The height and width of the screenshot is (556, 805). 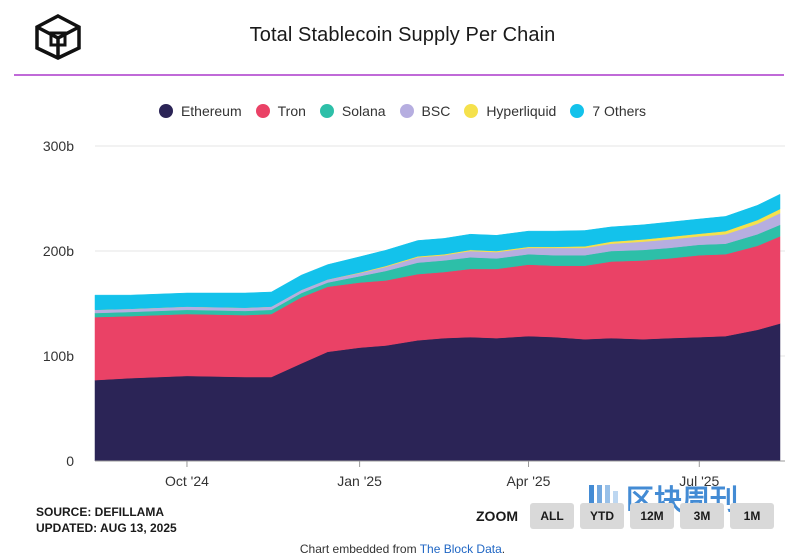 I want to click on chart-legend: Ethereum Tron Solana BSC Hyperliquid 7 Others, so click(x=402, y=111).